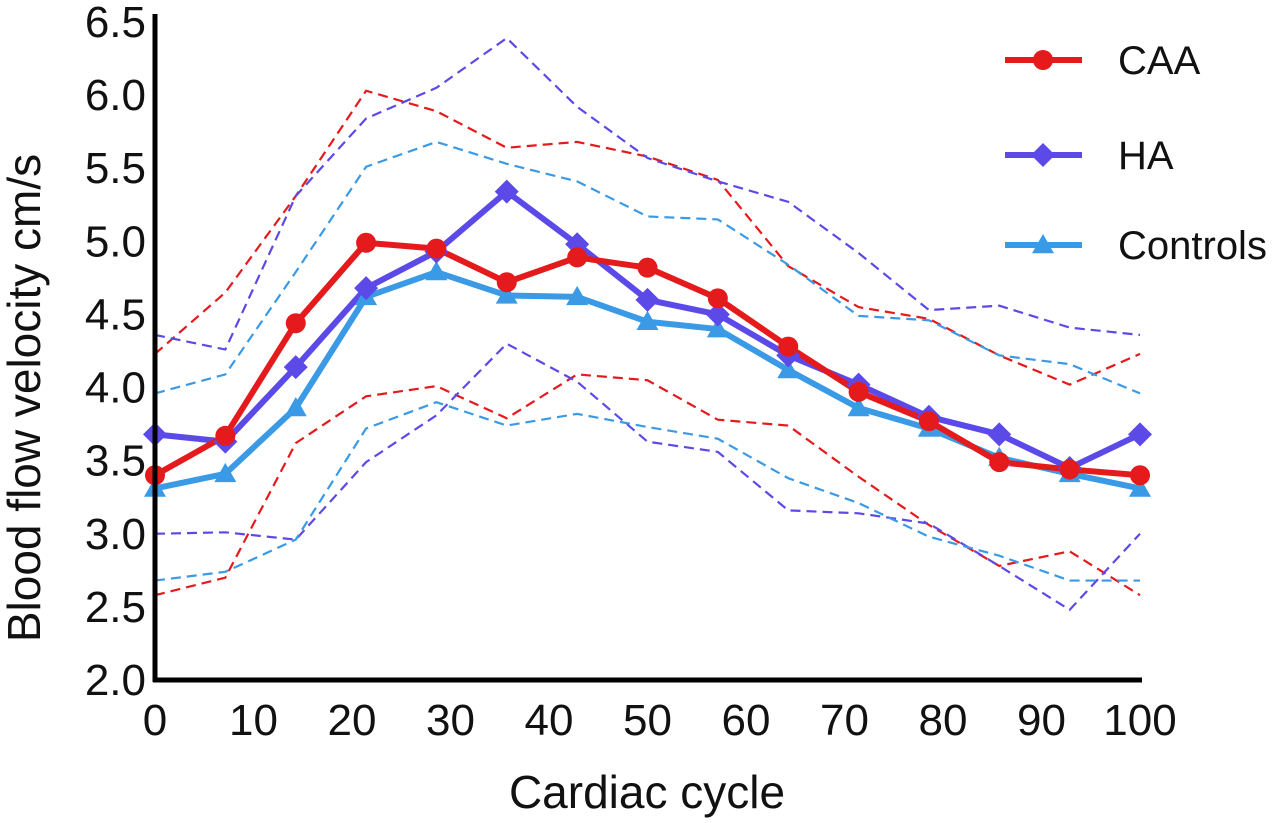 This screenshot has height=823, width=1280. Describe the element at coordinates (115, 607) in the screenshot. I see `y-tick-label: 2.5` at that location.